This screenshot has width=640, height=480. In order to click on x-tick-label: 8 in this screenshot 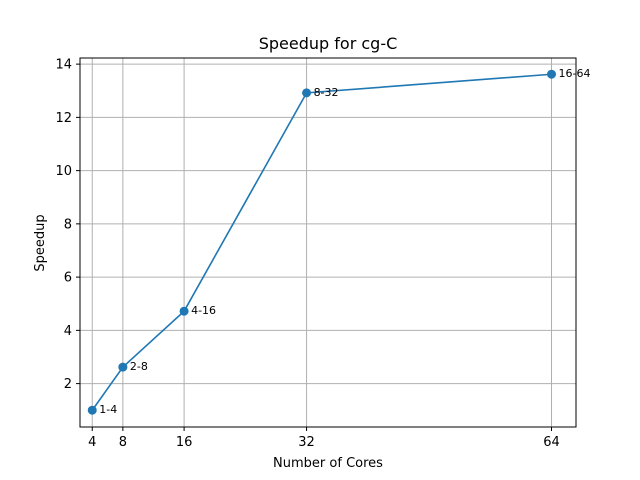, I will do `click(123, 442)`.